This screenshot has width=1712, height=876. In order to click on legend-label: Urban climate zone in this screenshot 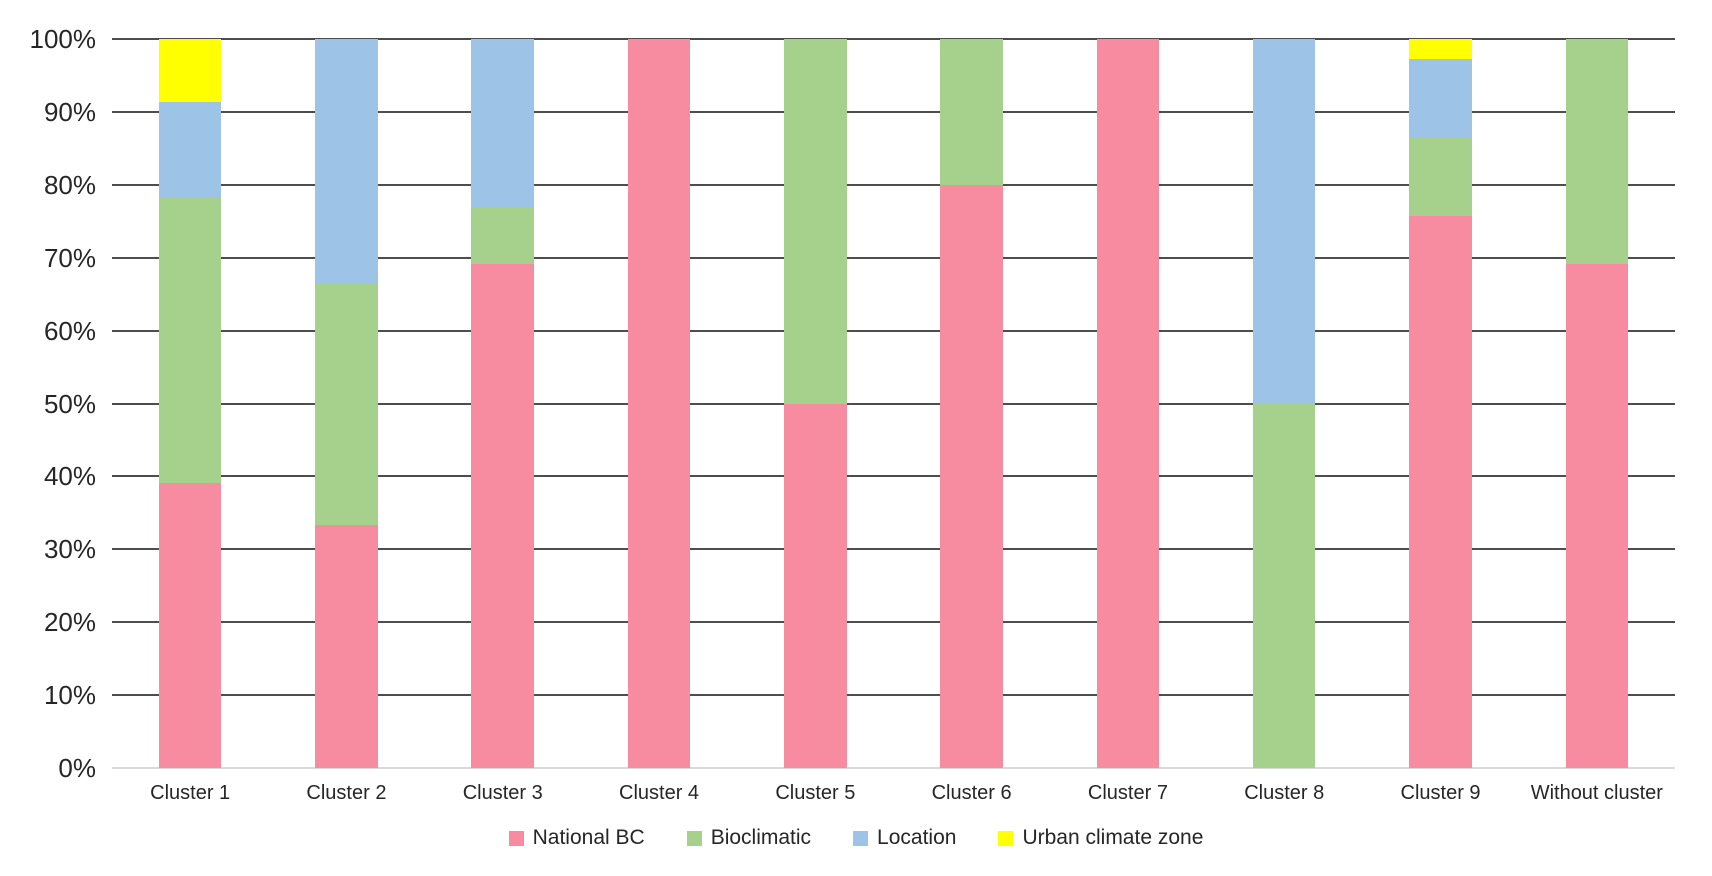, I will do `click(1113, 837)`.